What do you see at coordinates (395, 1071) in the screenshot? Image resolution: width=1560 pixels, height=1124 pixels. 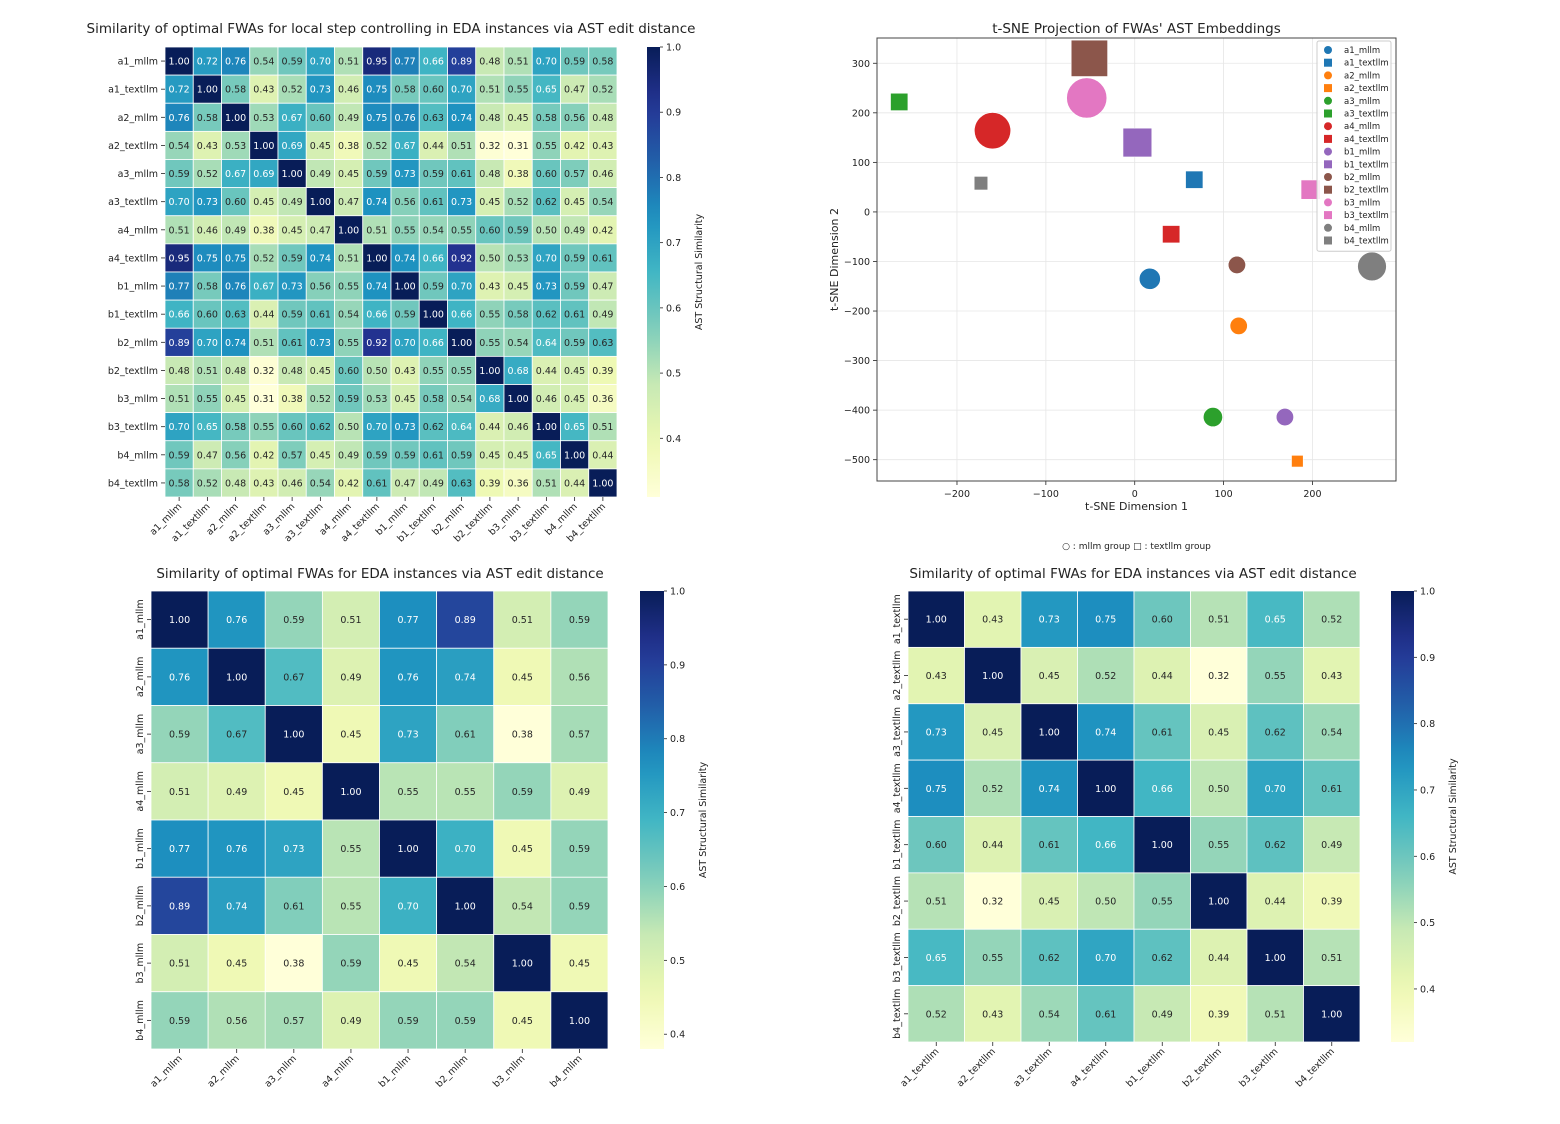 I see `x-tick-label: b1_mllm` at bounding box center [395, 1071].